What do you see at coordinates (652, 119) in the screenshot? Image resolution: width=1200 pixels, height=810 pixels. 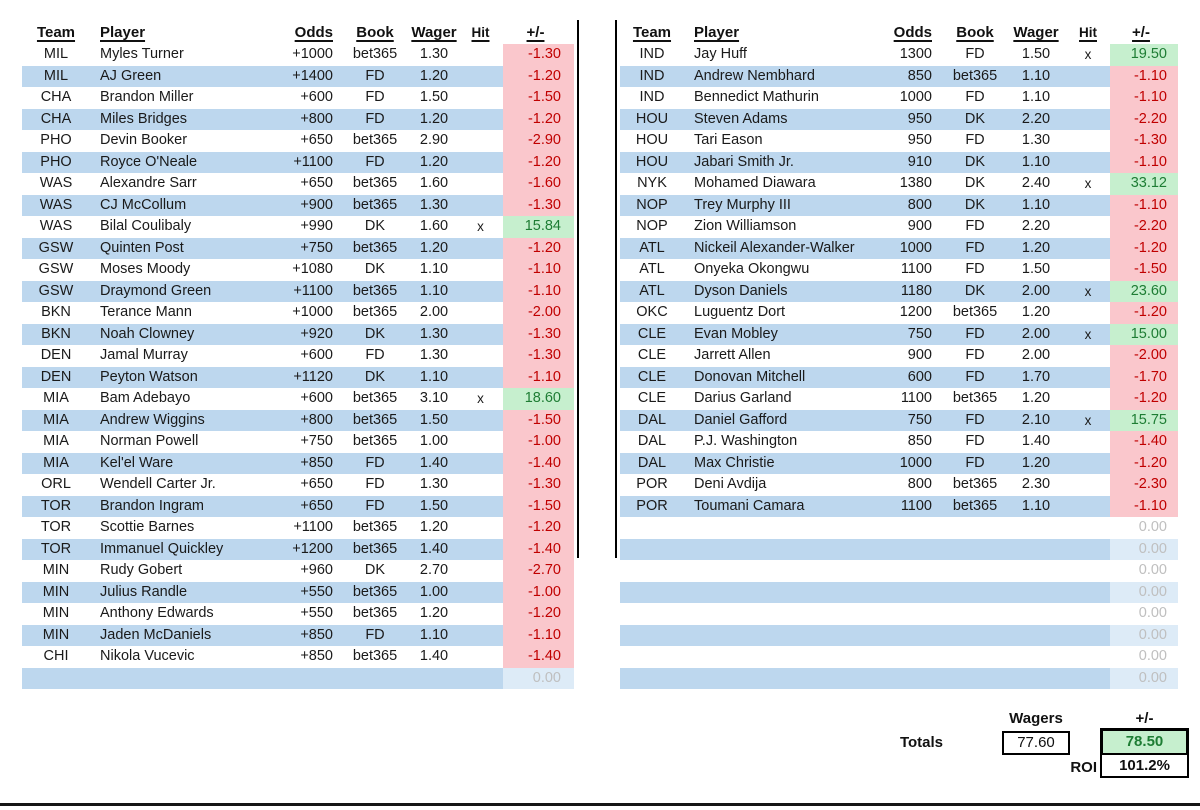 I see `team-cell: HOU` at bounding box center [652, 119].